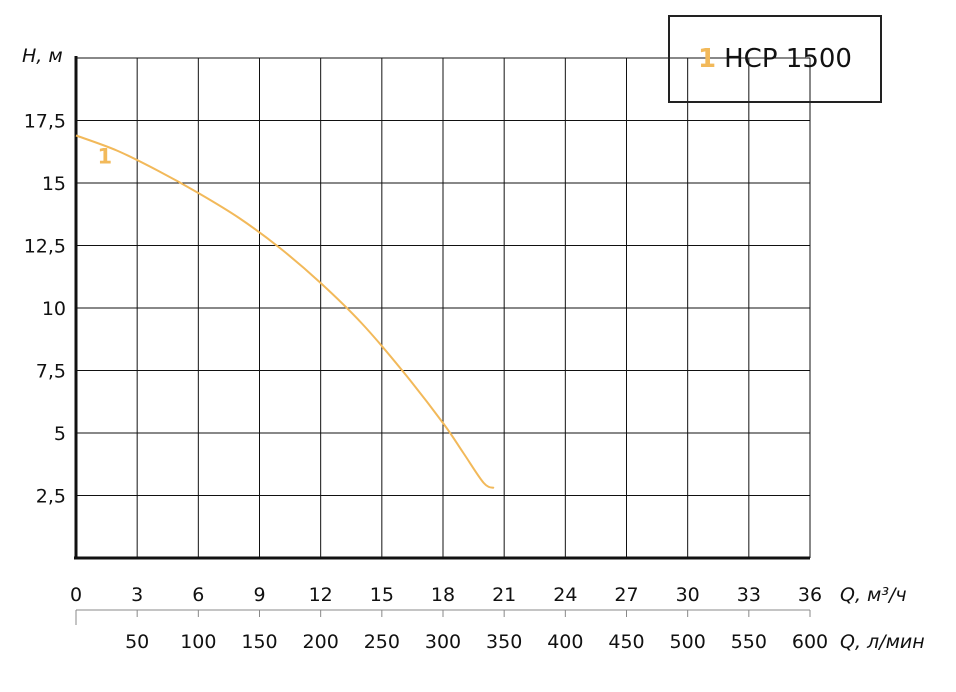 The height and width of the screenshot is (692, 956). I want to click on y-tick-labels: 17,5 15 12,5 10 7,5 5 2,5, so click(45, 309).